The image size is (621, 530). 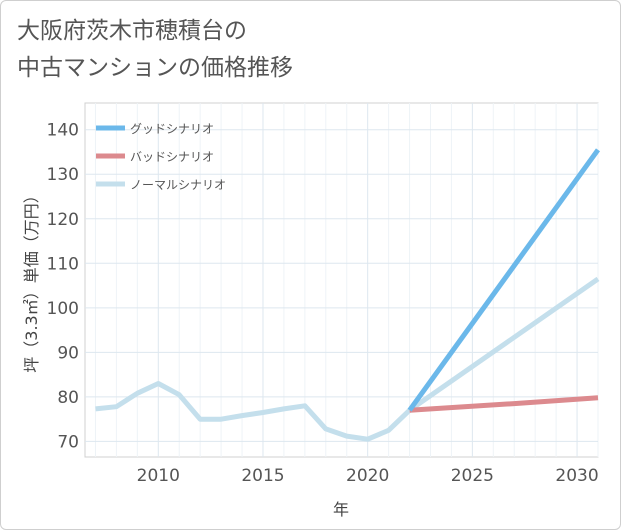 What do you see at coordinates (172, 129) in the screenshot?
I see `legend-label-0: グッドシナリオ` at bounding box center [172, 129].